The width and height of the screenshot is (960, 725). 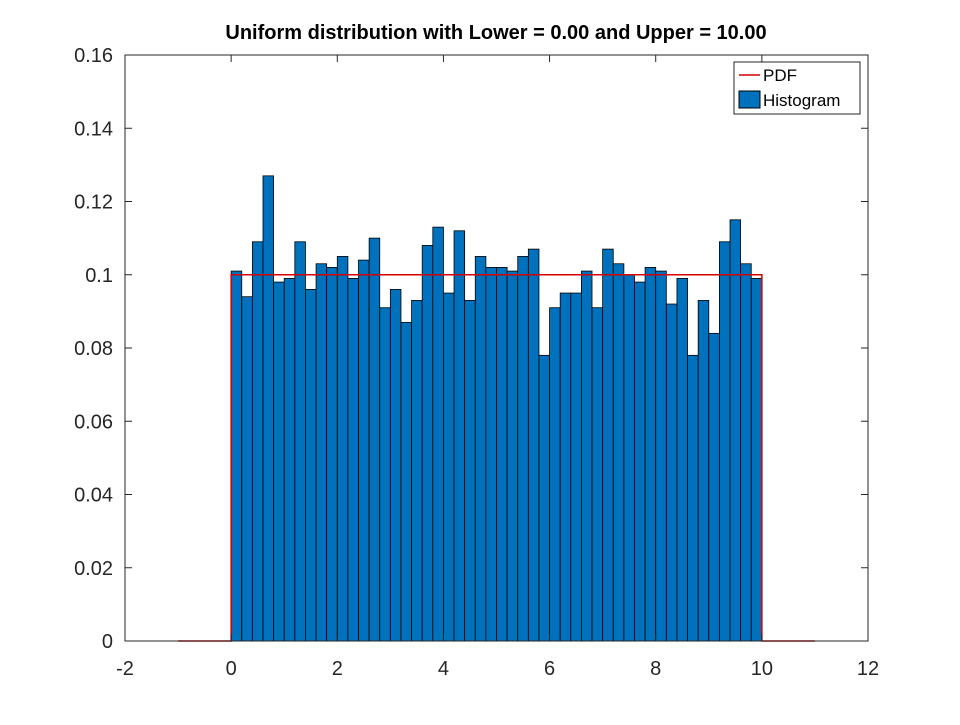 What do you see at coordinates (125, 669) in the screenshot?
I see `x-tick-label: -2` at bounding box center [125, 669].